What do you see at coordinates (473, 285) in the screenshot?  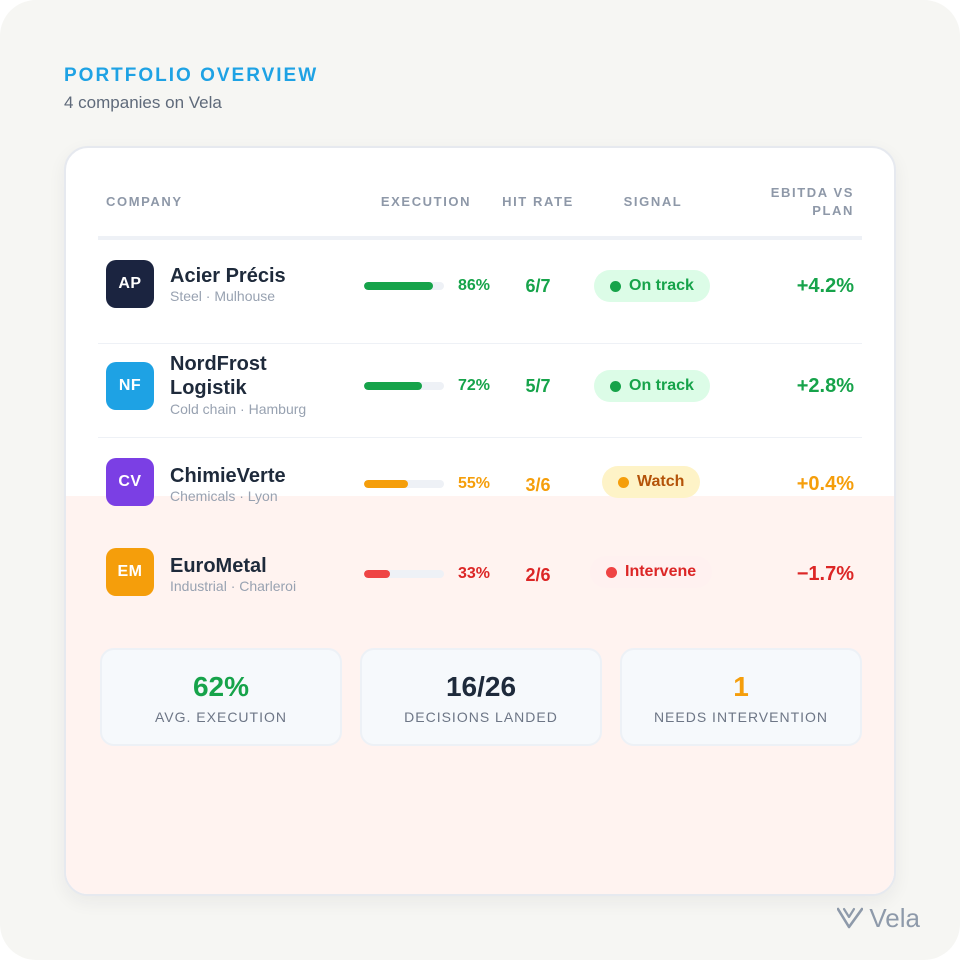 I see `execution-percent: 86%` at bounding box center [473, 285].